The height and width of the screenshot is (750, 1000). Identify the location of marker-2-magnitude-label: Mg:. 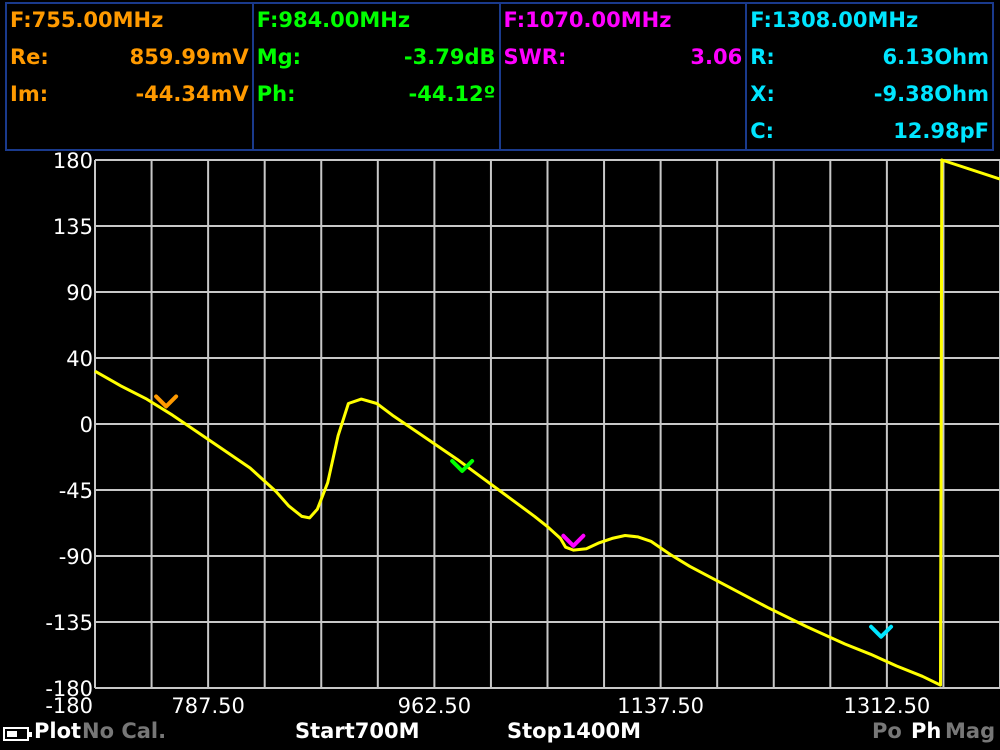
(279, 57).